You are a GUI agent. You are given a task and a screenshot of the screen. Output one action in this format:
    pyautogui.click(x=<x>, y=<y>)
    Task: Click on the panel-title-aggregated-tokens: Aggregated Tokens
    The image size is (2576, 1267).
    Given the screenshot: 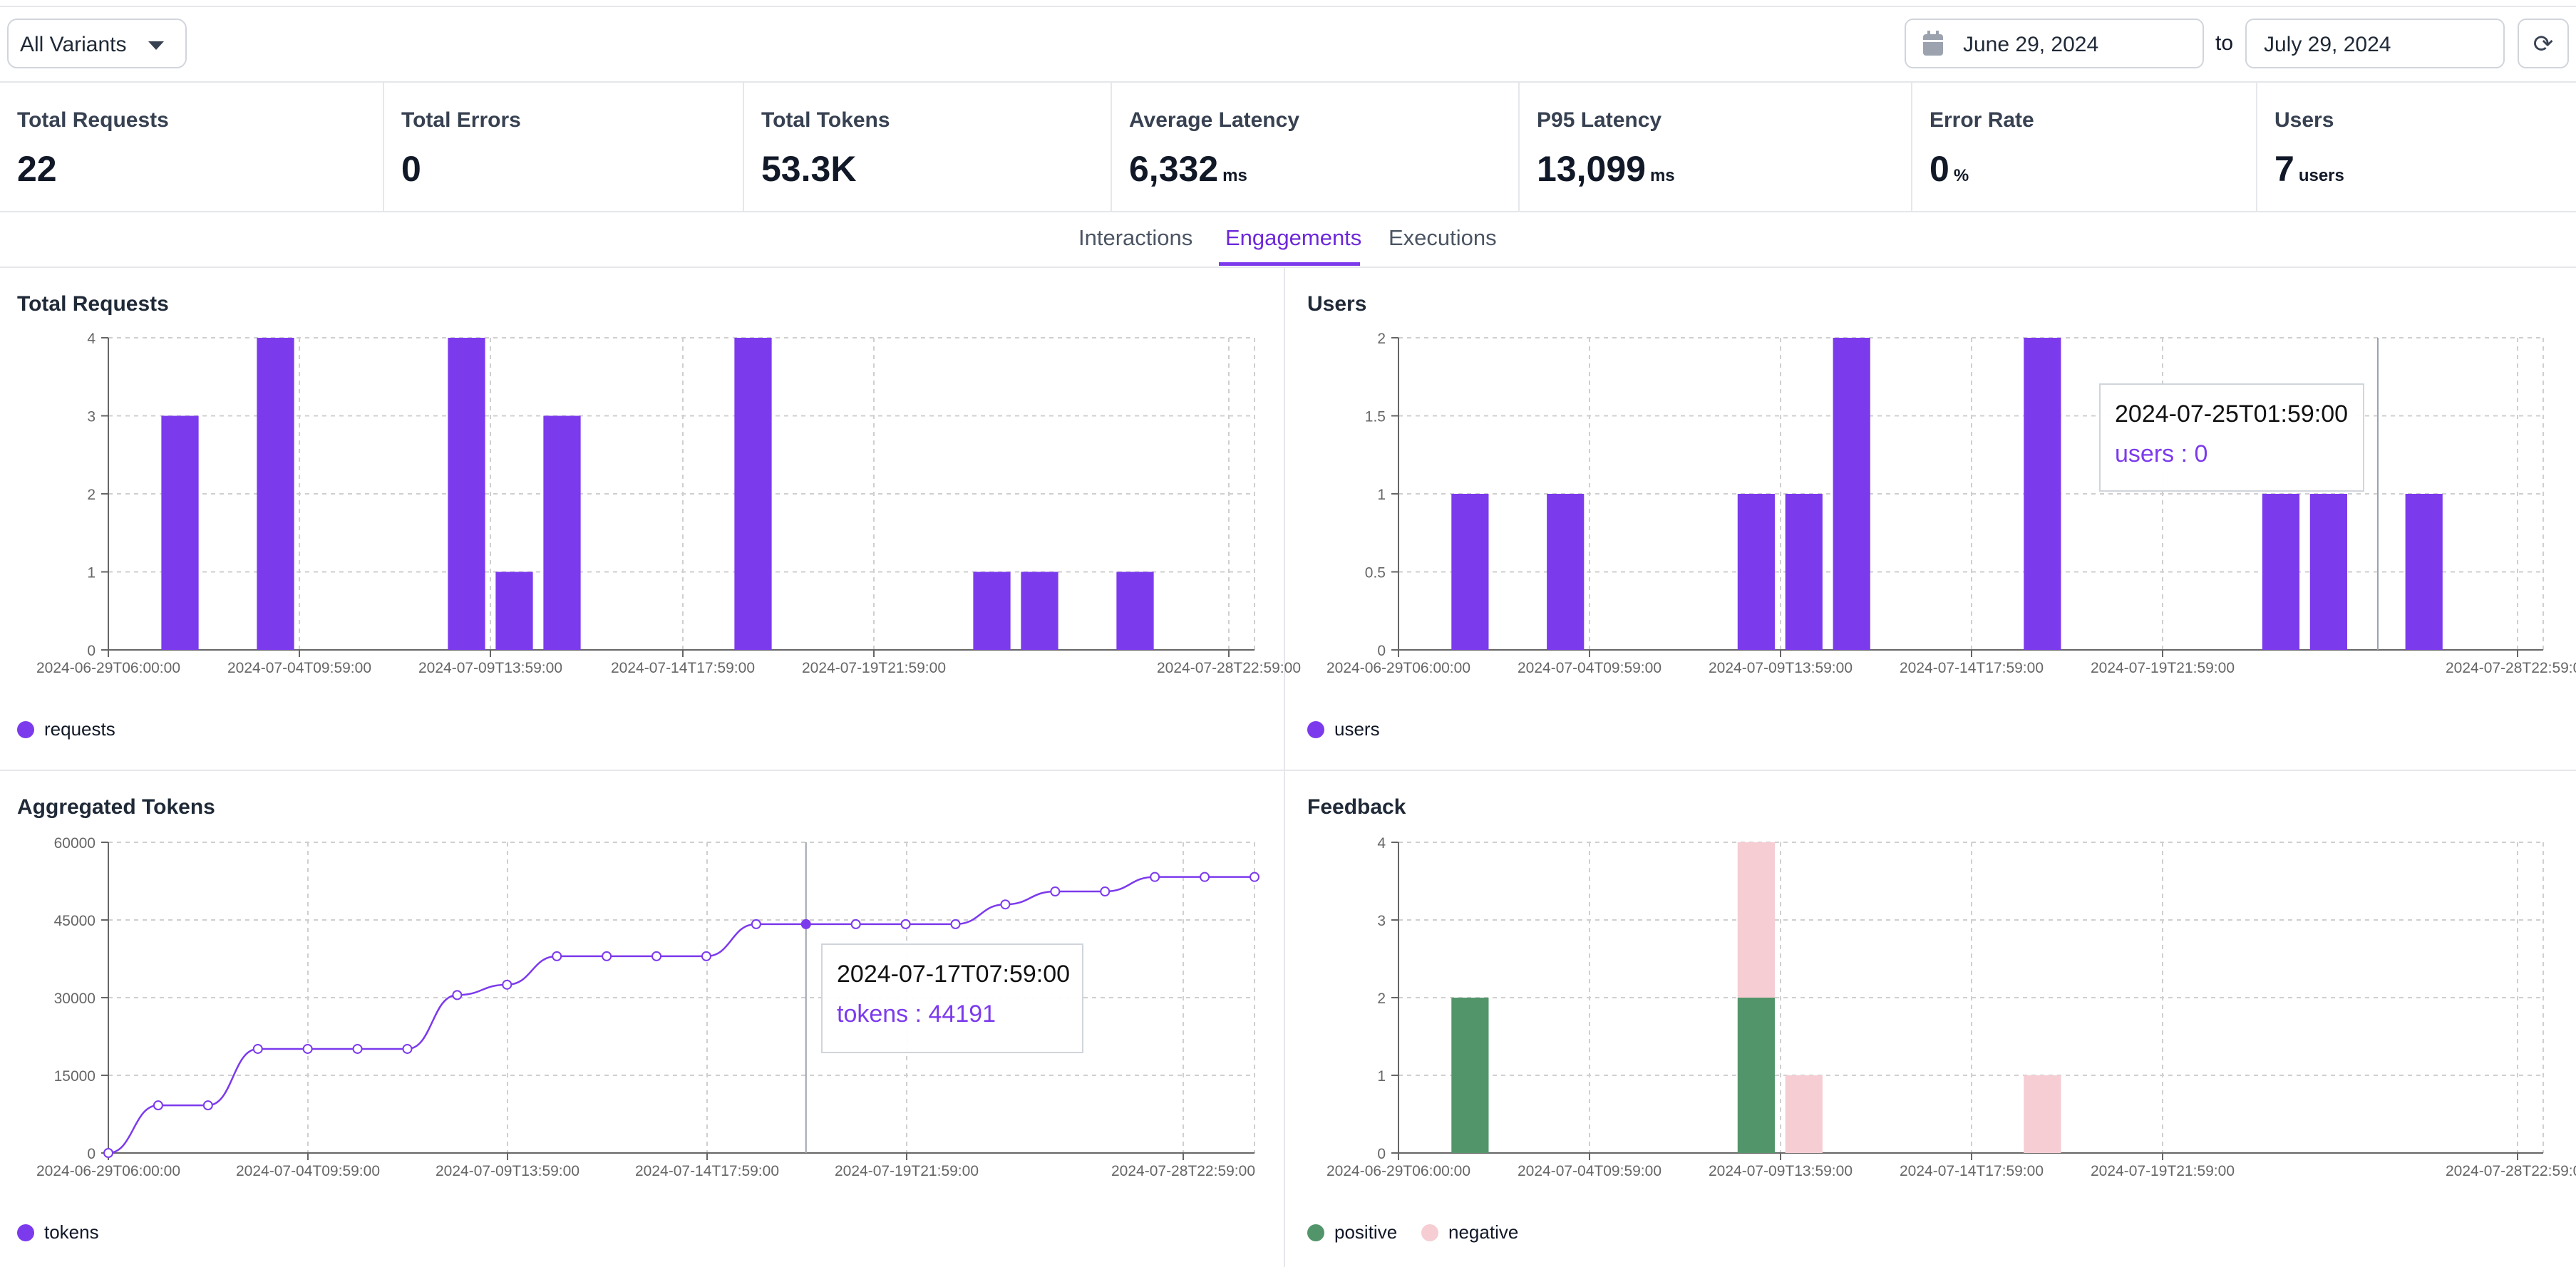 What is the action you would take?
    pyautogui.click(x=116, y=807)
    